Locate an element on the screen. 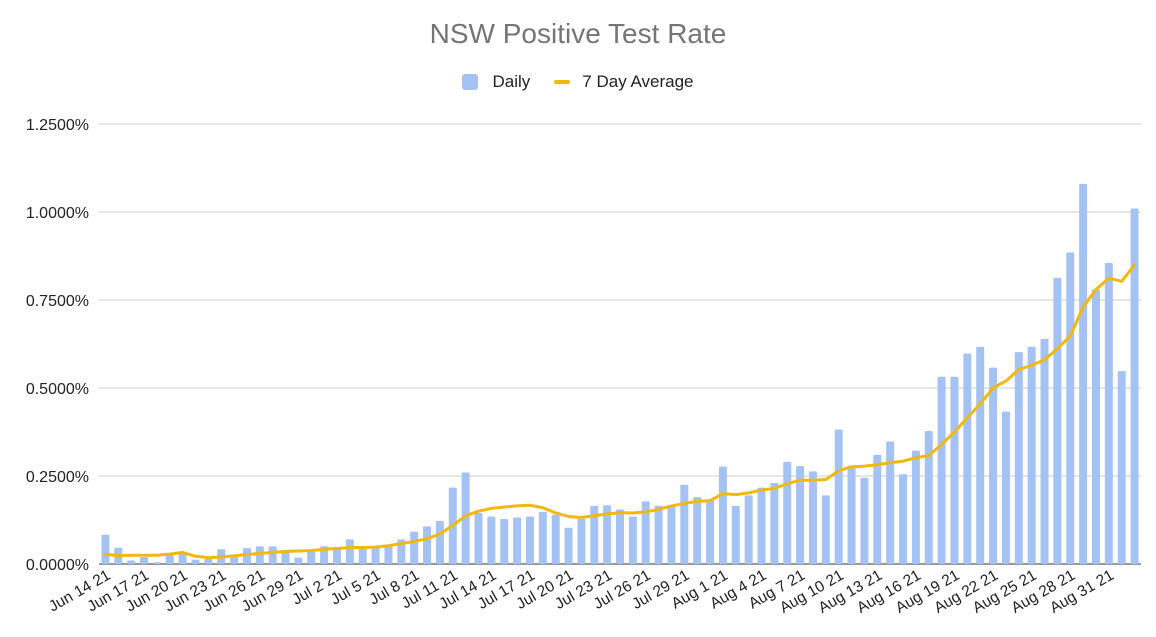 The height and width of the screenshot is (637, 1156). legend-label-average: 7 Day Average is located at coordinates (638, 81).